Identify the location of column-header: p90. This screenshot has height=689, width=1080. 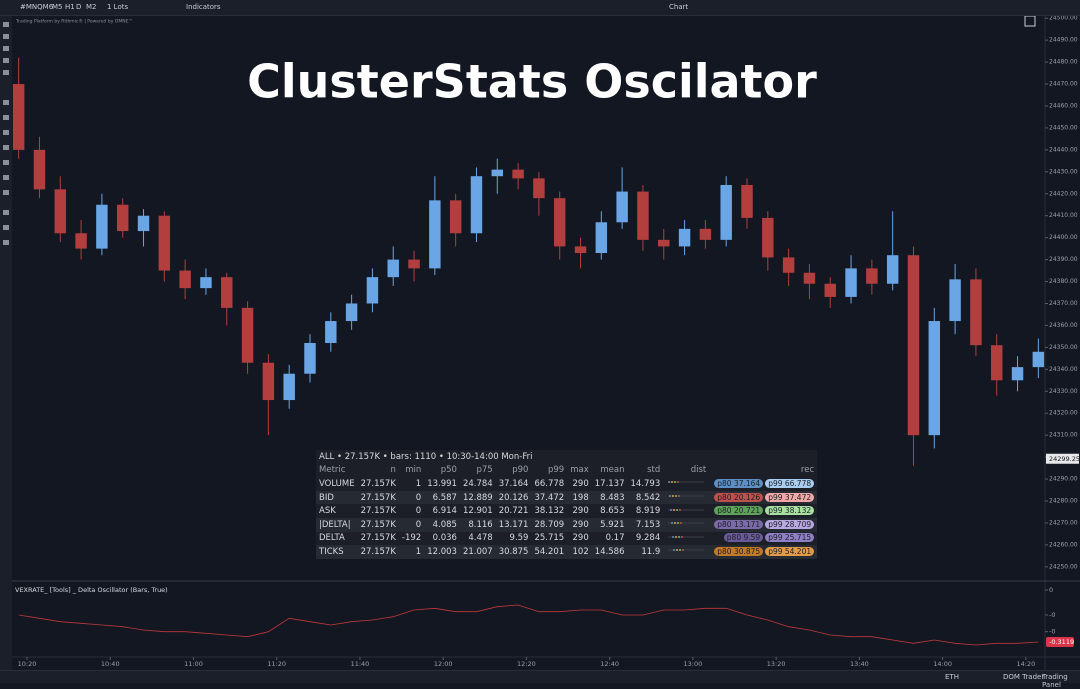
(520, 470).